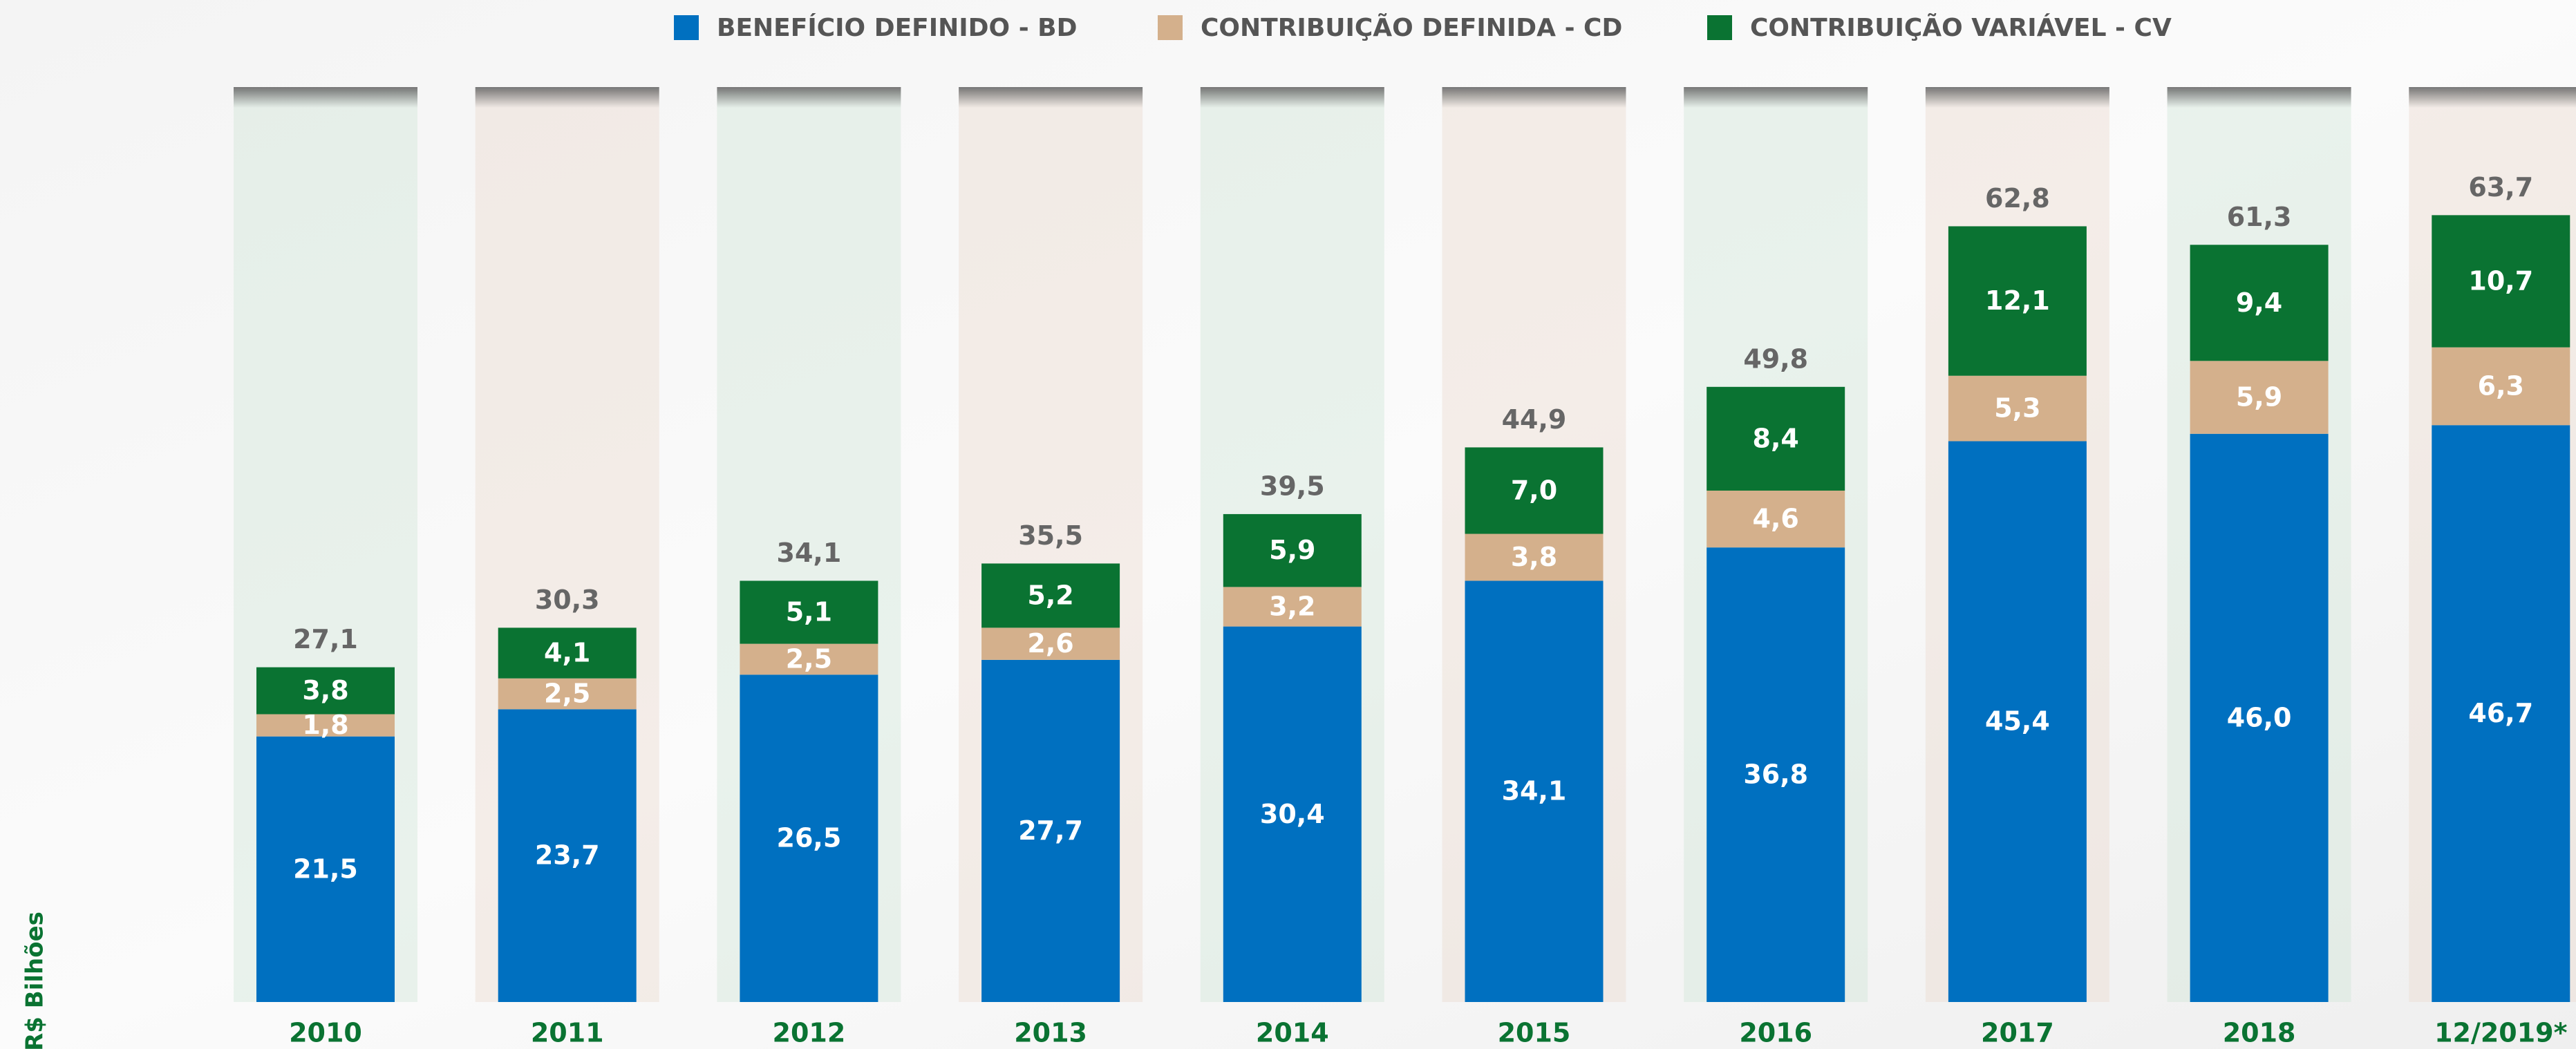 The image size is (2576, 1049). What do you see at coordinates (897, 27) in the screenshot?
I see `legend-label: BENEFÍCIO DEFINIDO - BD` at bounding box center [897, 27].